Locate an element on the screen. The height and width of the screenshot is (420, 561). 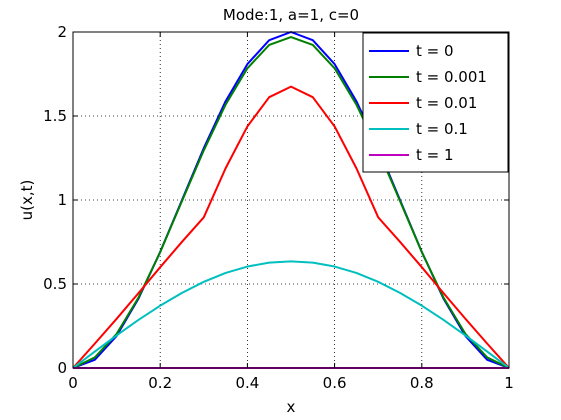
legend-label-1: t = 0.001 is located at coordinates (451, 77).